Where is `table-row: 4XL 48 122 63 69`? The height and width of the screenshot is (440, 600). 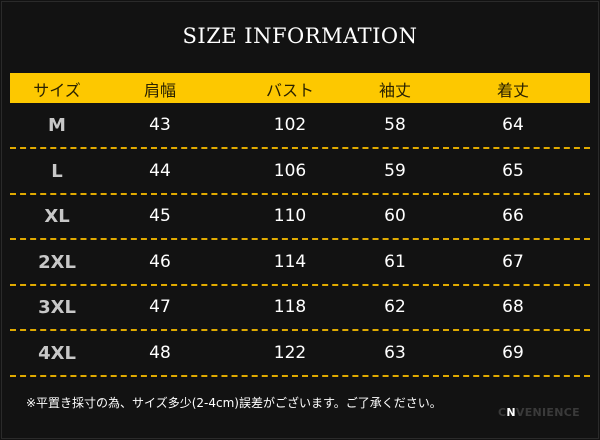 table-row: 4XL 48 122 63 69 is located at coordinates (300, 354).